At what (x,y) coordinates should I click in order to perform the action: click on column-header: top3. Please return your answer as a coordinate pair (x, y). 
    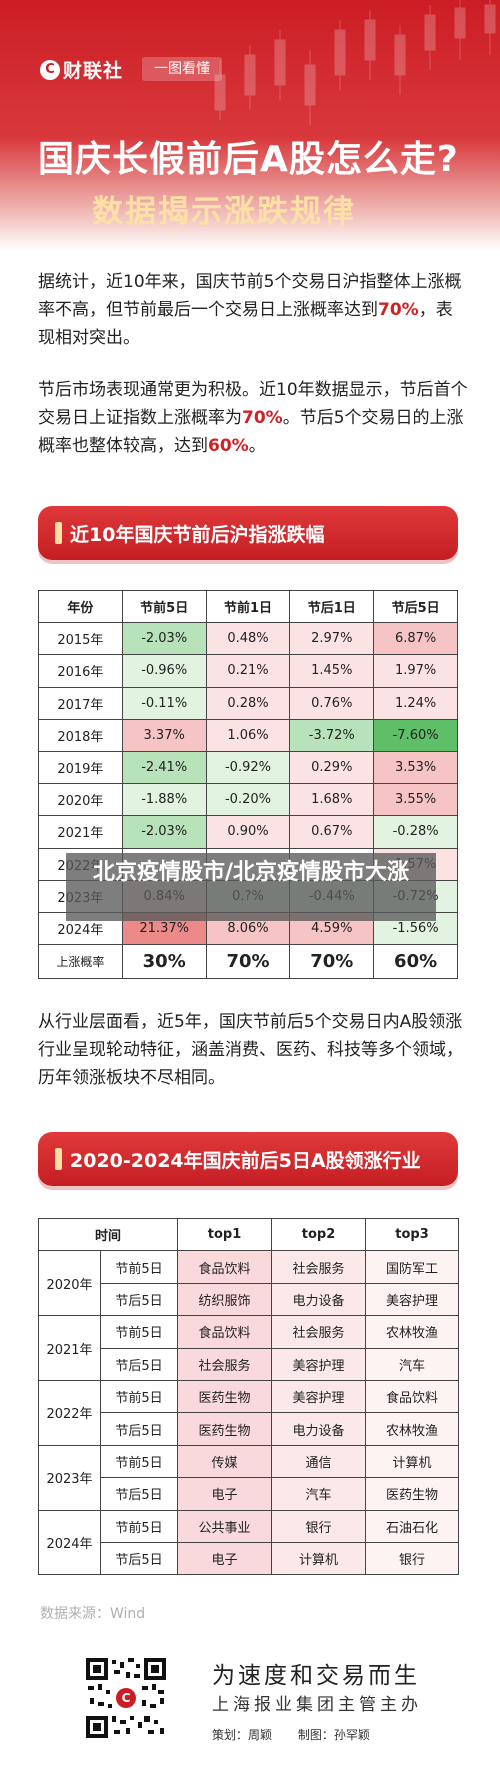
    Looking at the image, I should click on (412, 1234).